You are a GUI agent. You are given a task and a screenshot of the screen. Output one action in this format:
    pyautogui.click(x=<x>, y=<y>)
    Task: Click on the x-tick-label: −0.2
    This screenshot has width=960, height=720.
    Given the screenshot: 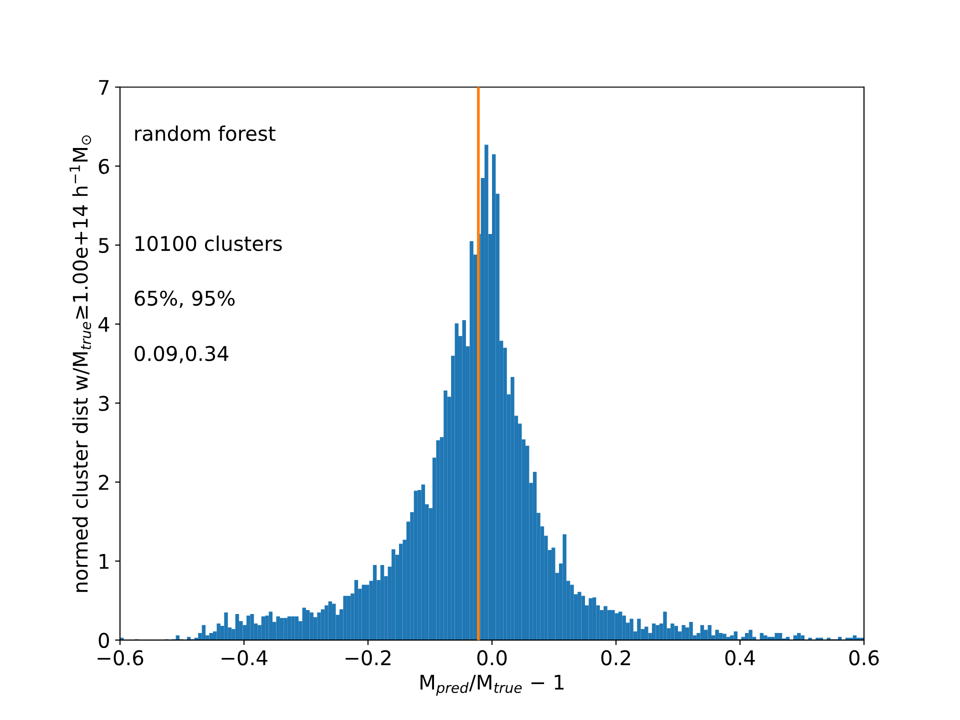 What is the action you would take?
    pyautogui.click(x=368, y=658)
    